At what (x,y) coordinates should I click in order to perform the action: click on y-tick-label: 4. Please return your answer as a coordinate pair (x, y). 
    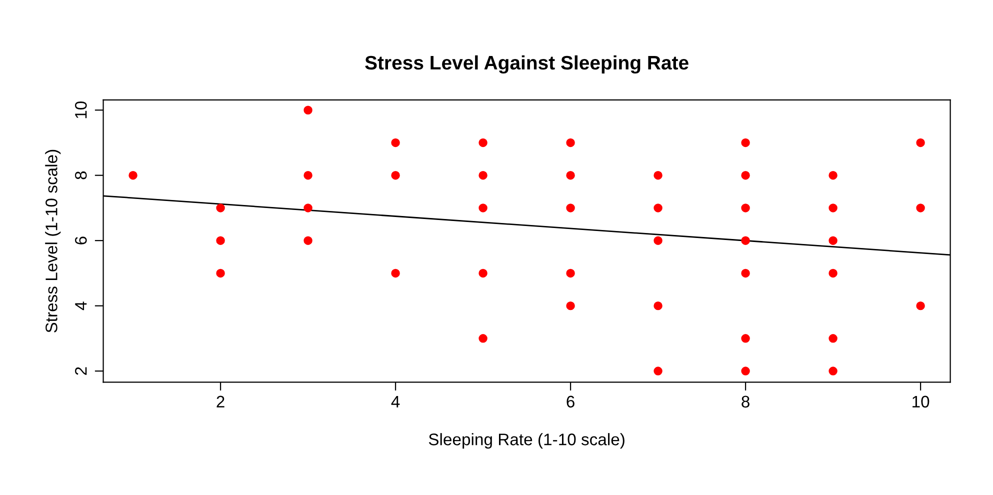
    Looking at the image, I should click on (81, 306).